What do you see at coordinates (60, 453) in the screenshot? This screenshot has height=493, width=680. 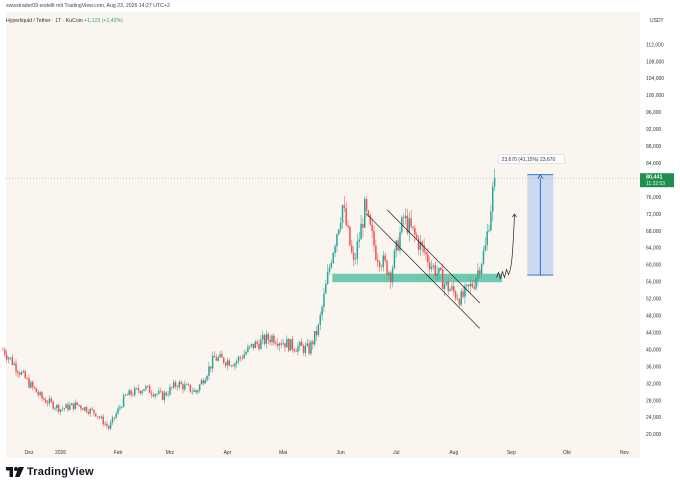 I see `x-tick-label: 2026` at bounding box center [60, 453].